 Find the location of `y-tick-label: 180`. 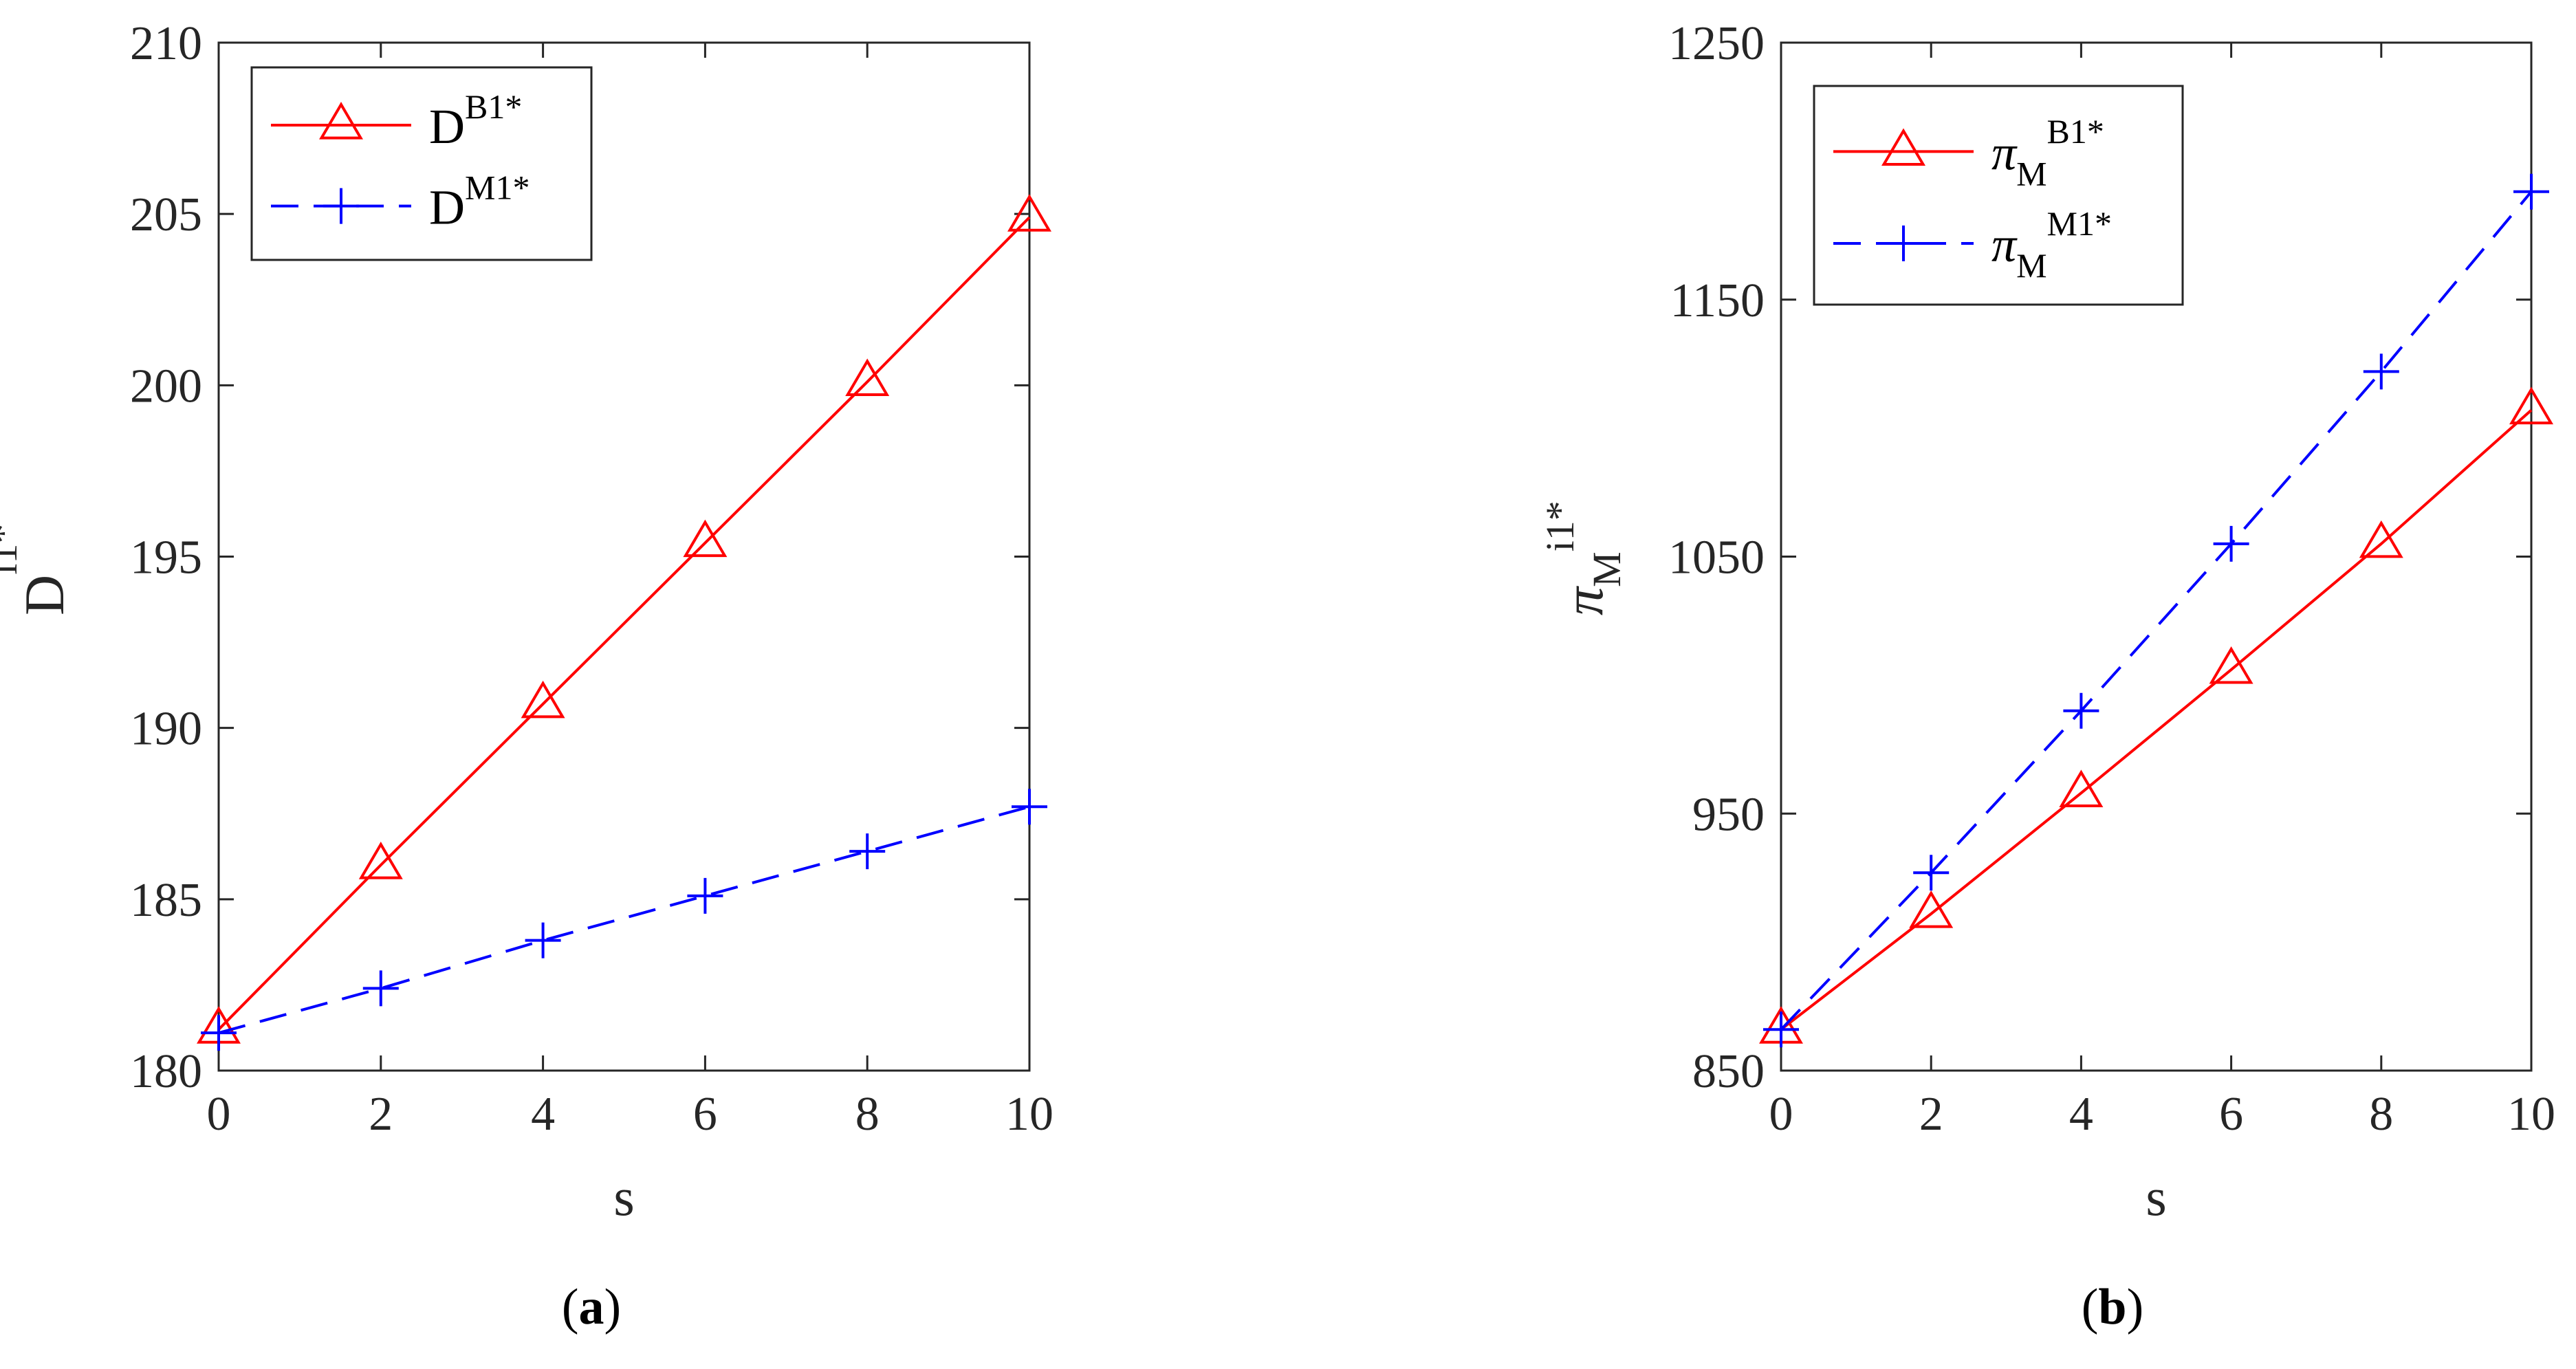

y-tick-label: 180 is located at coordinates (166, 1071).